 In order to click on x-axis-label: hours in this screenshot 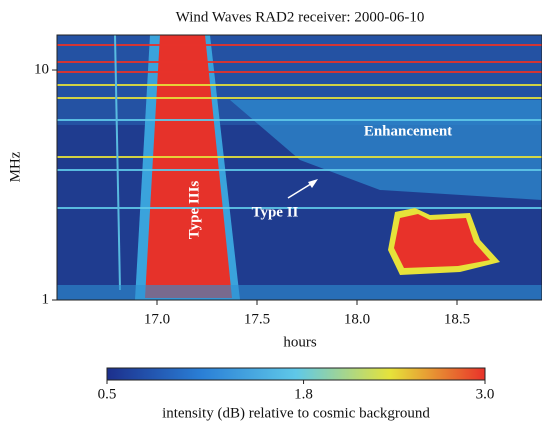, I will do `click(299, 342)`.